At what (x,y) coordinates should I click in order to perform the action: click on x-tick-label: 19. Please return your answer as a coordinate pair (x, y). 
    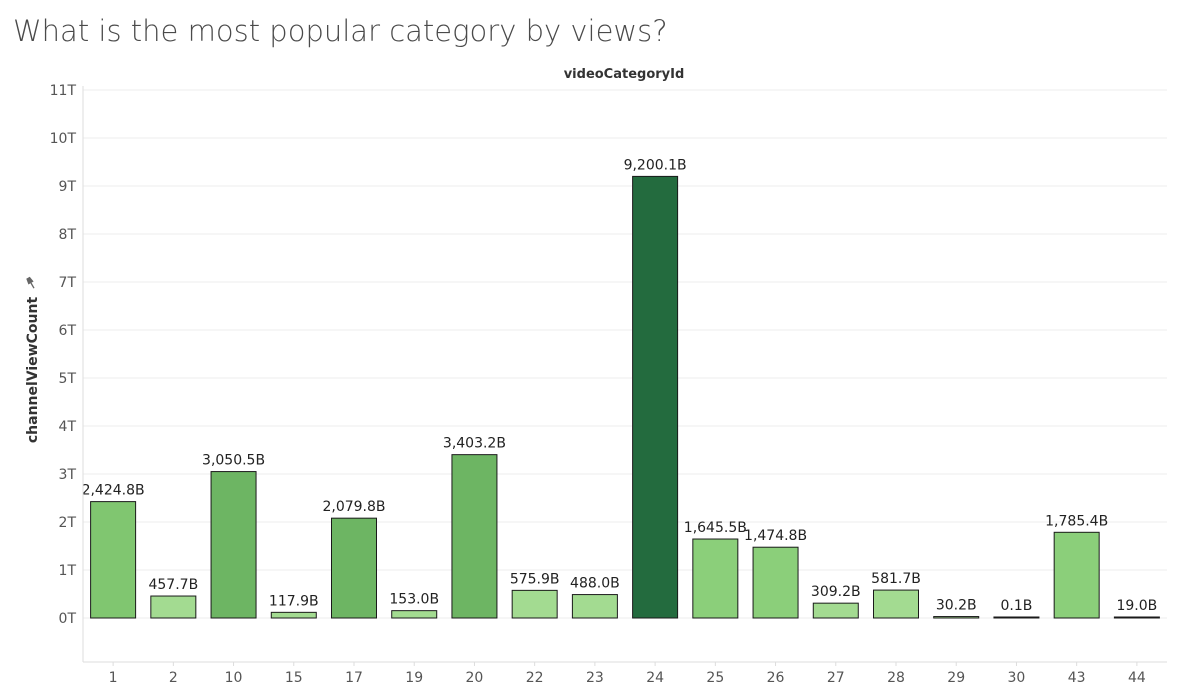
    Looking at the image, I should click on (414, 678).